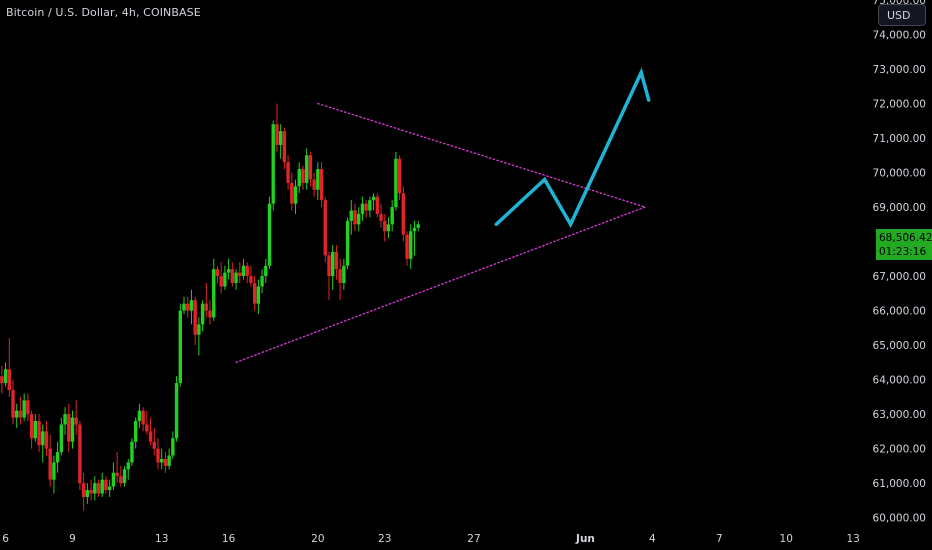 This screenshot has width=932, height=550. I want to click on y-tick-label: 65,000.00, so click(899, 346).